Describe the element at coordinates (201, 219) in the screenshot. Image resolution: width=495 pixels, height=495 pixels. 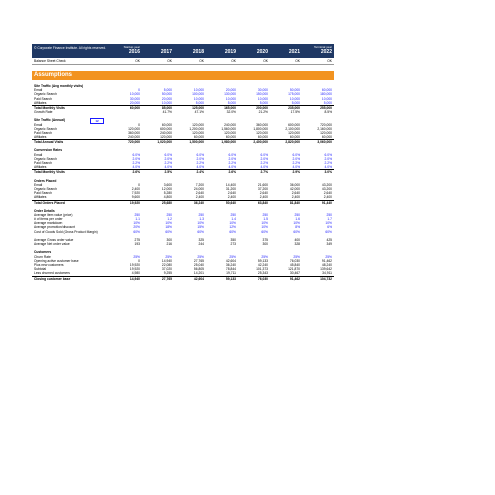
I see `cell-value: 1.3` at that location.